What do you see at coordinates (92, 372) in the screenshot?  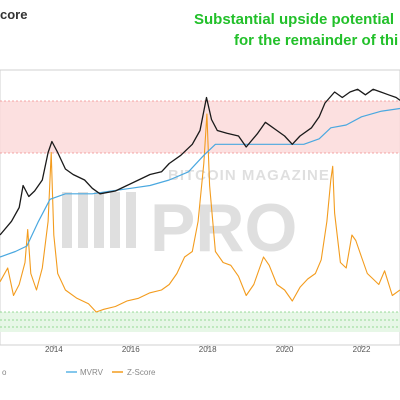 I see `legend-label: MVRV` at bounding box center [92, 372].